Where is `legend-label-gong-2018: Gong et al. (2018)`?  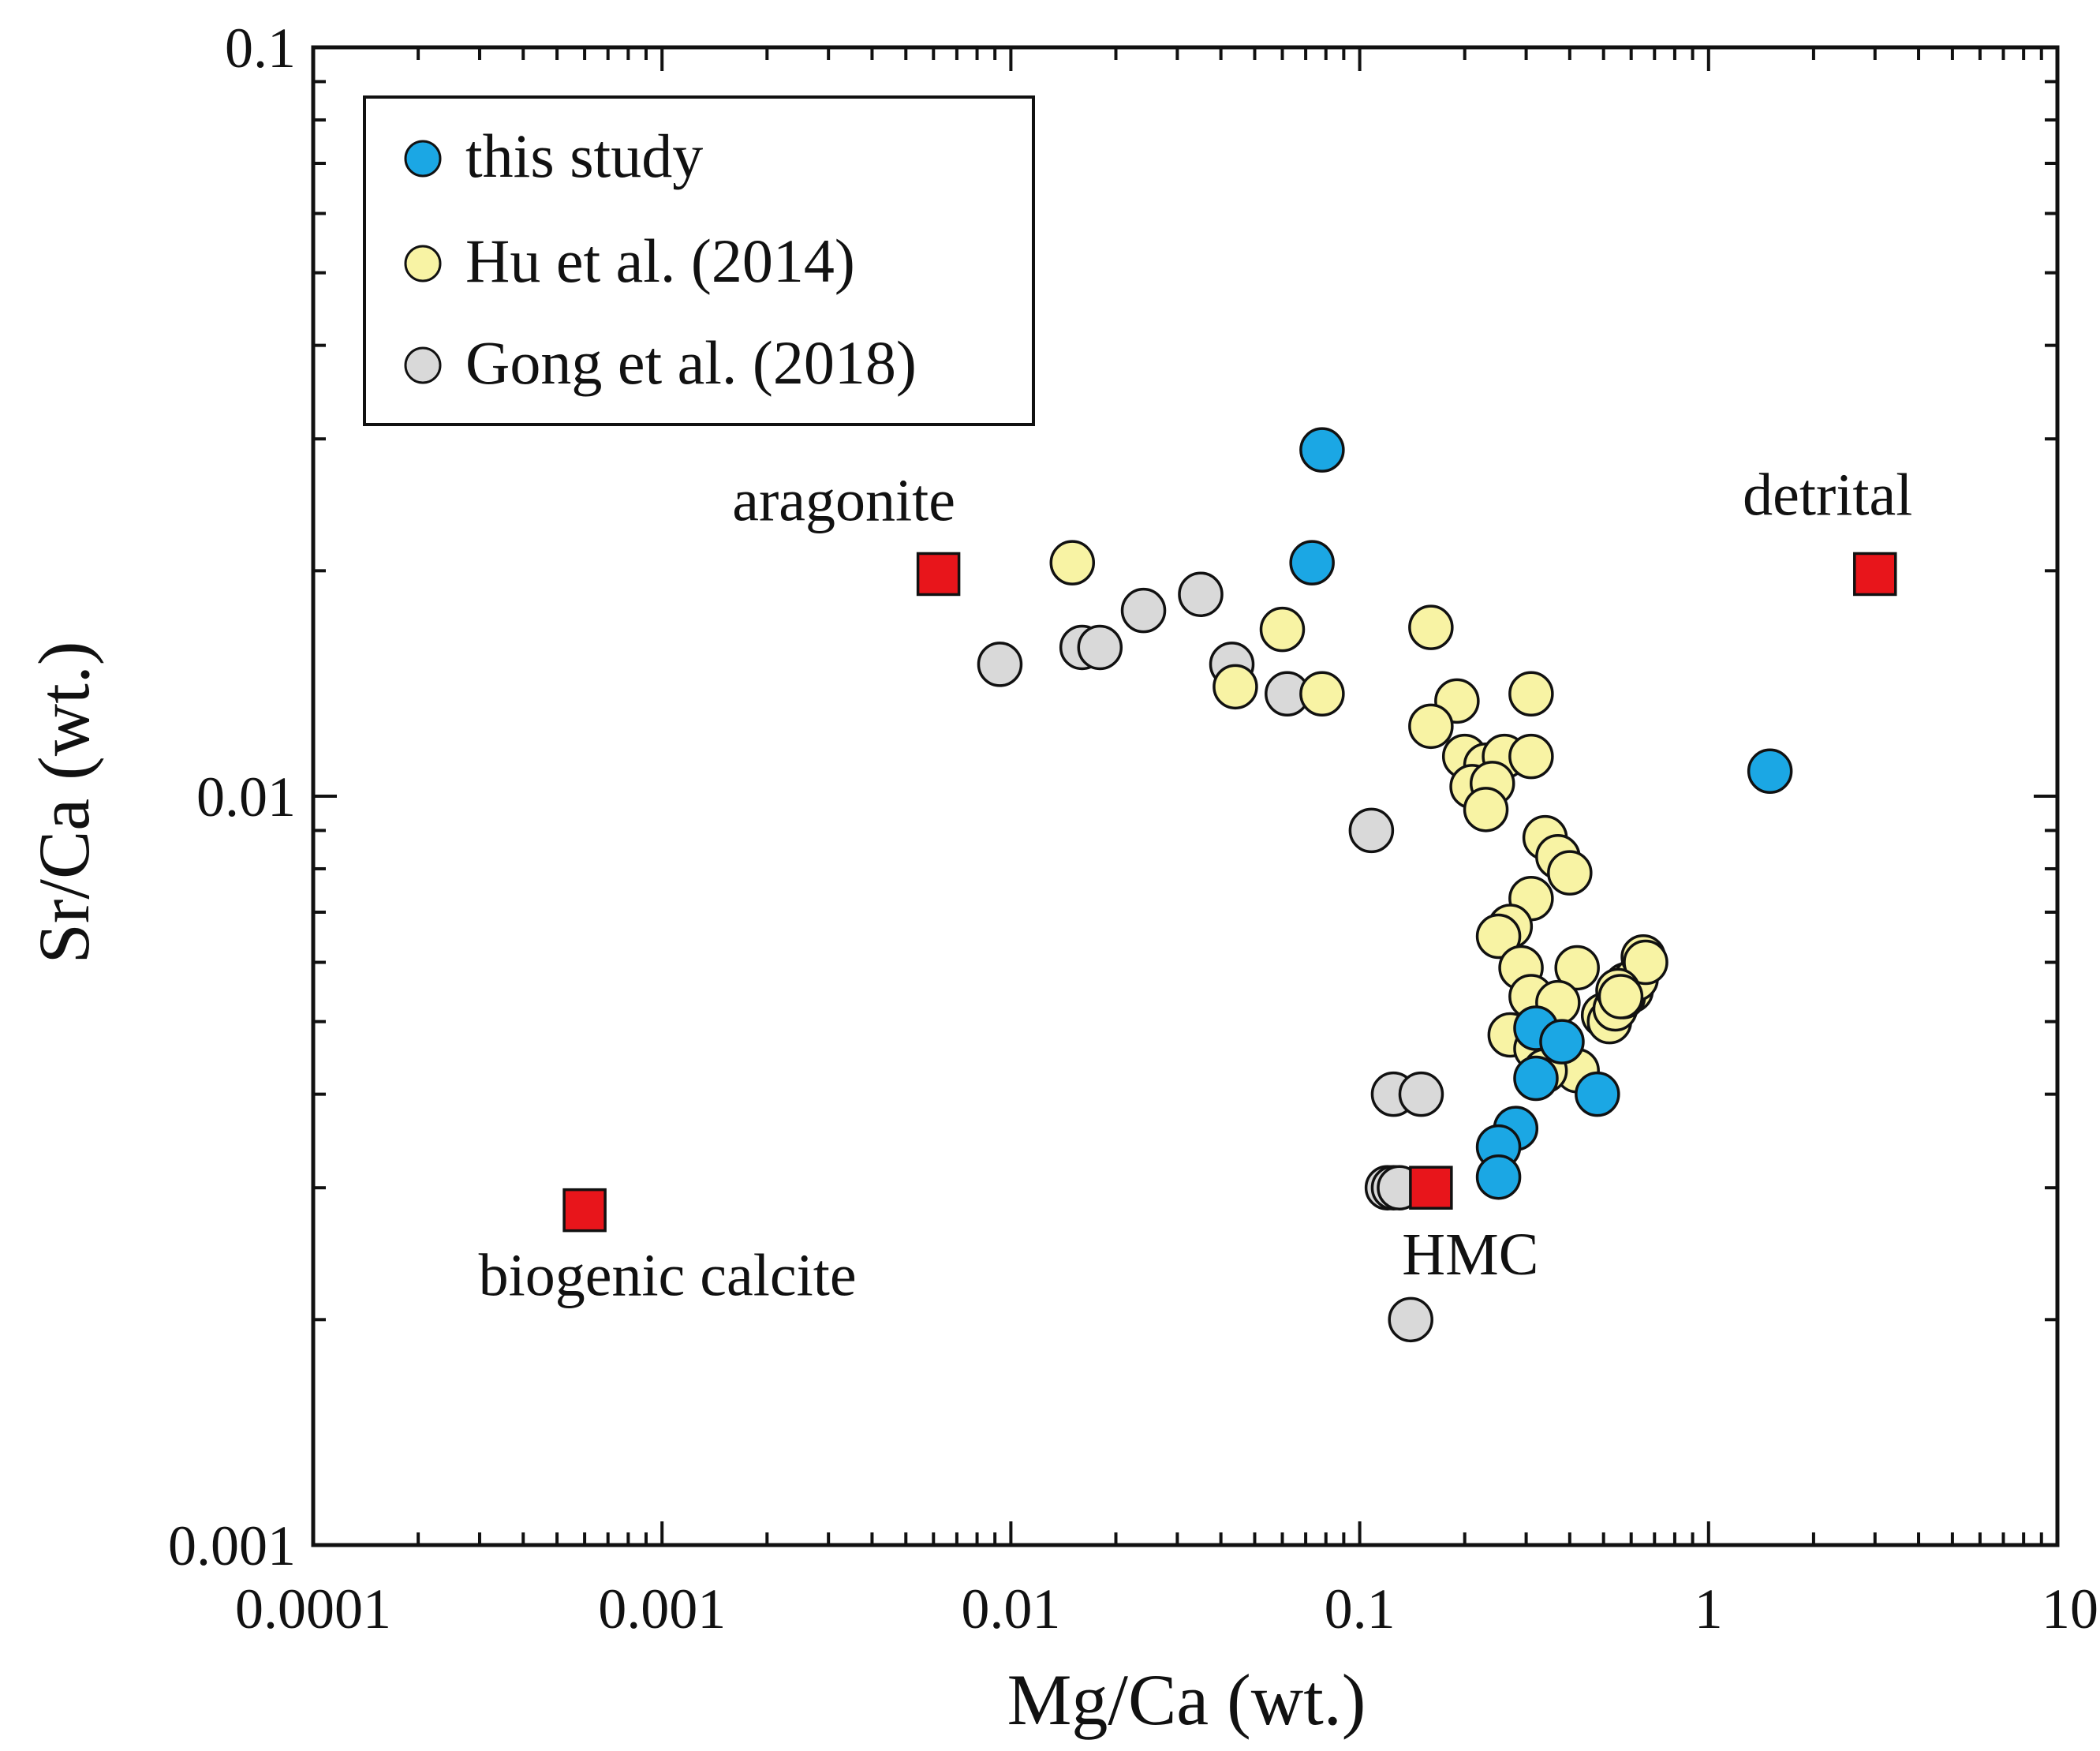
legend-label-gong-2018: Gong et al. (2018) is located at coordinates (691, 362).